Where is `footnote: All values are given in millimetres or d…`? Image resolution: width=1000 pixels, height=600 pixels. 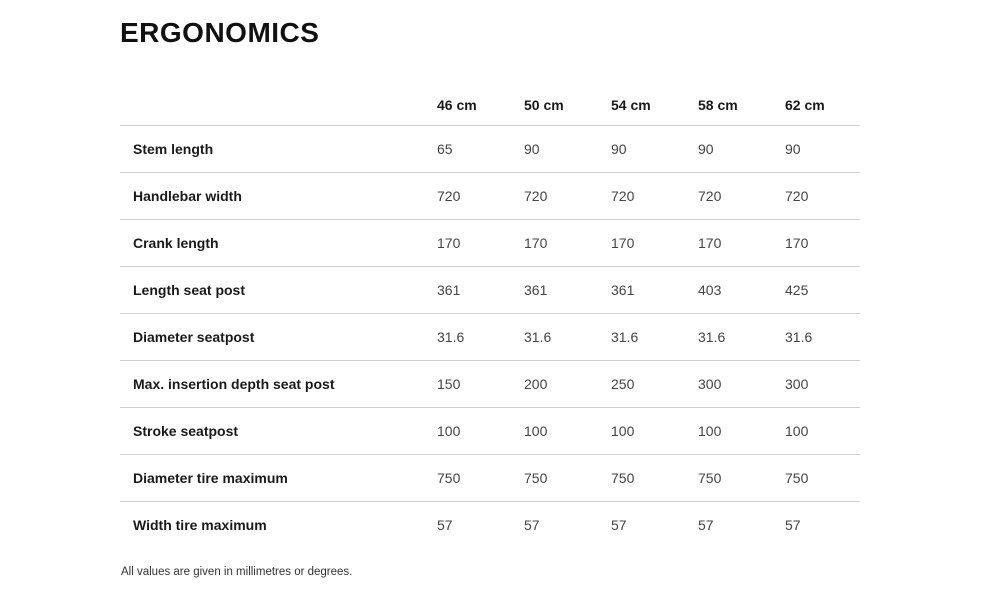 footnote: All values are given in millimetres or d… is located at coordinates (237, 572).